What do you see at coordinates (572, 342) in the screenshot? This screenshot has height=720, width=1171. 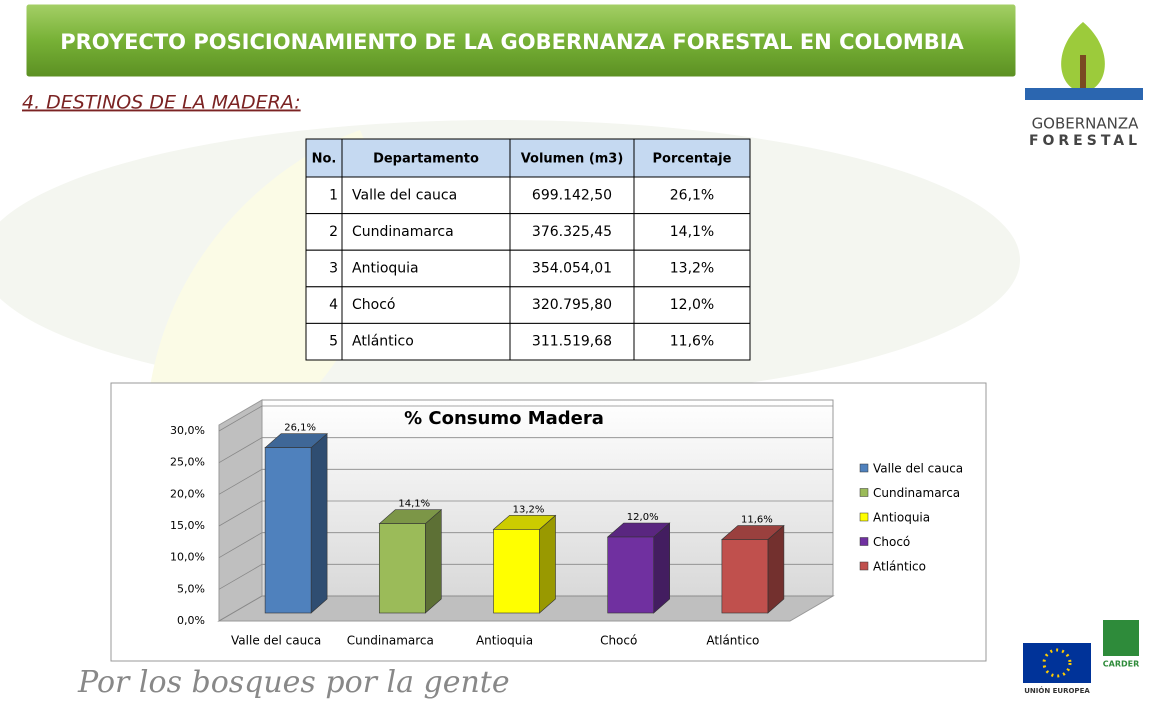 I see `table-cell: 311.519,68` at bounding box center [572, 342].